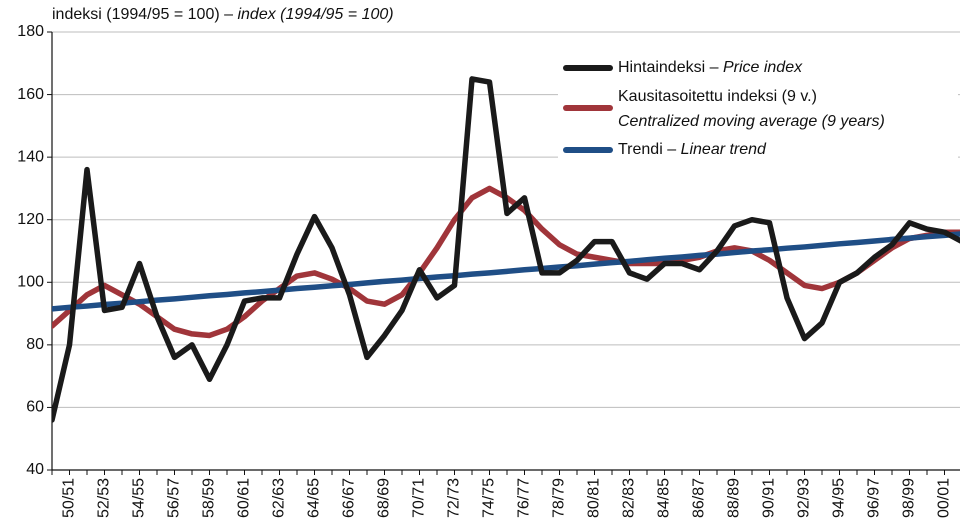 Image resolution: width=960 pixels, height=532 pixels. What do you see at coordinates (209, 498) in the screenshot?
I see `x-tick-label: 58/59` at bounding box center [209, 498].